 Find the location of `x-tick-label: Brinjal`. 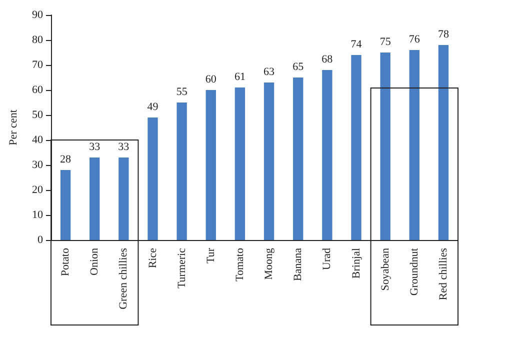

x-tick-label: Brinjal is located at coordinates (356, 263).